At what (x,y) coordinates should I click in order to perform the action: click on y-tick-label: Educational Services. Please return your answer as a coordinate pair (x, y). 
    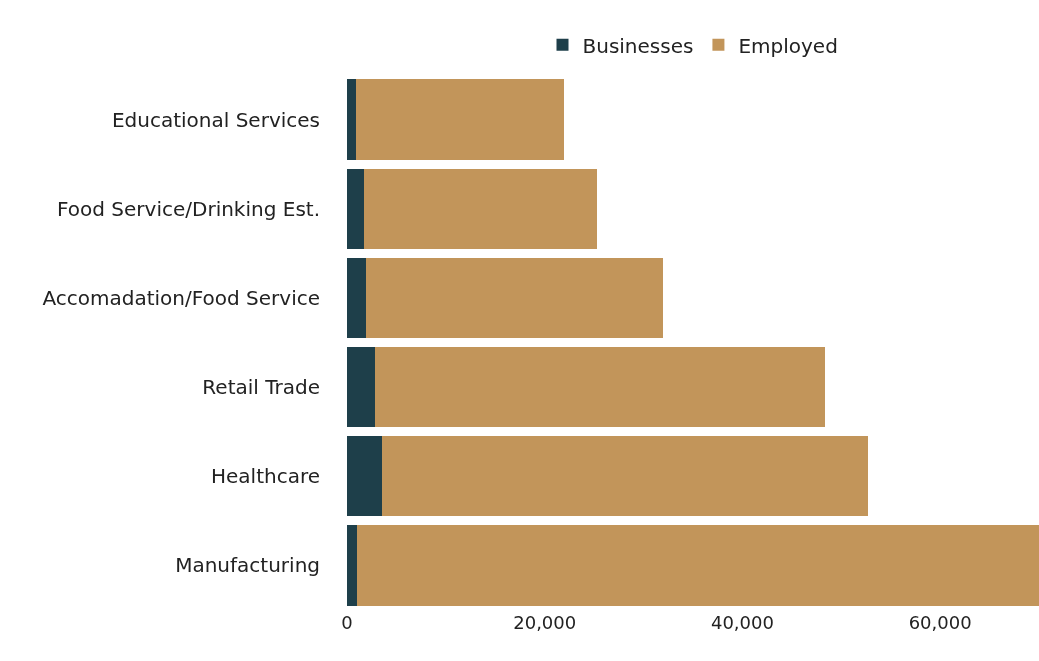
    Looking at the image, I should click on (215, 119).